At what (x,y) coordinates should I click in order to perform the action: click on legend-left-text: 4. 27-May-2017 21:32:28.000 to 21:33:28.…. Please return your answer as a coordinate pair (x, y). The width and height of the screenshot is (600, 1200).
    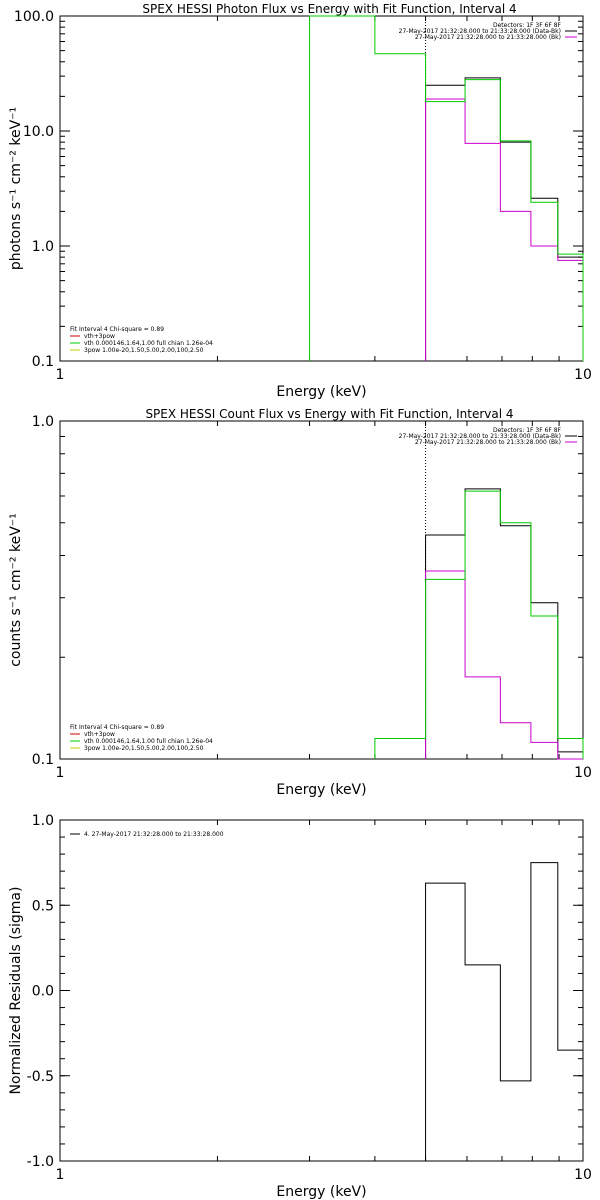
    Looking at the image, I should click on (154, 834).